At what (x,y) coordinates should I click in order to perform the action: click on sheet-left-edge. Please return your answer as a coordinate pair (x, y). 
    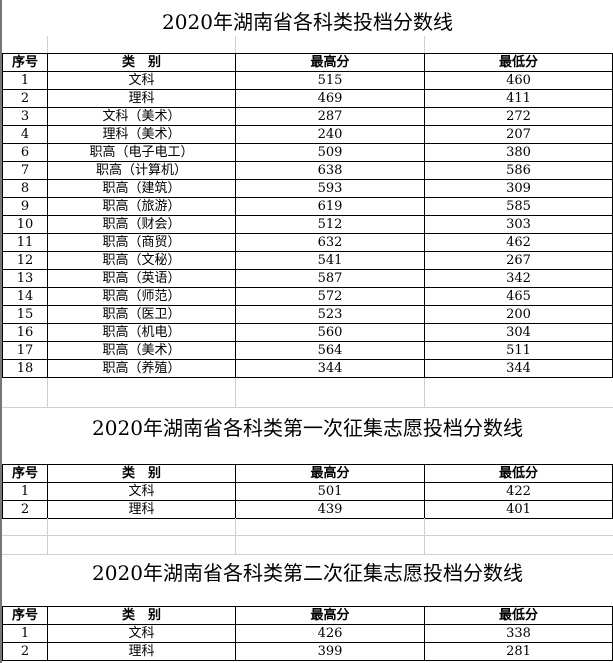
    Looking at the image, I should click on (1, 331).